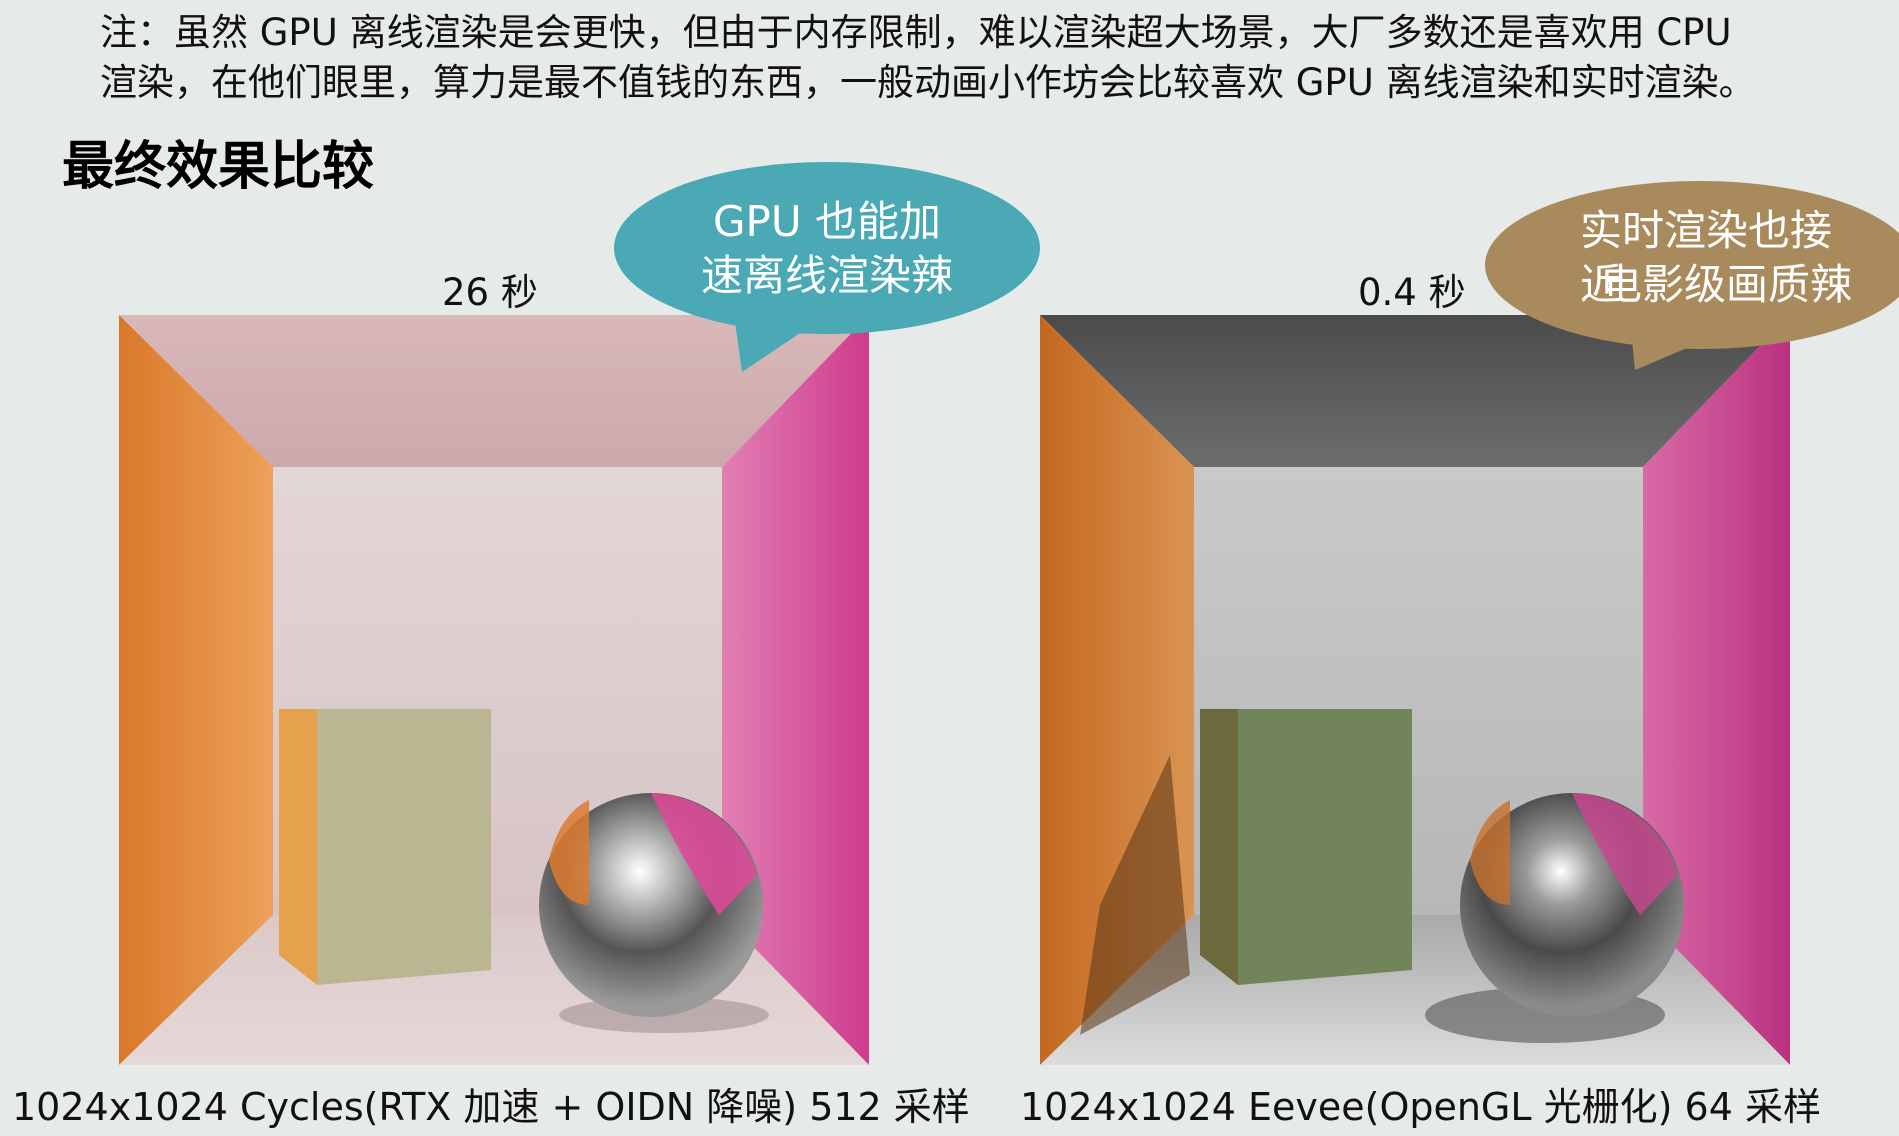 The image size is (1899, 1136). I want to click on bubble-left-shape, so click(827, 248).